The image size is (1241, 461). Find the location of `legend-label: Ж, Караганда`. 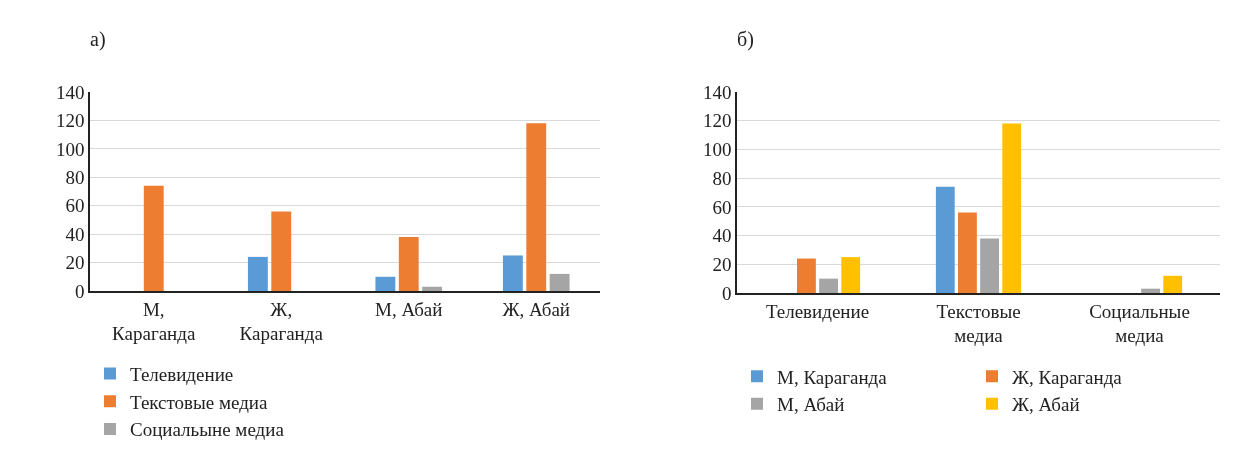

legend-label: Ж, Караганда is located at coordinates (1067, 377).